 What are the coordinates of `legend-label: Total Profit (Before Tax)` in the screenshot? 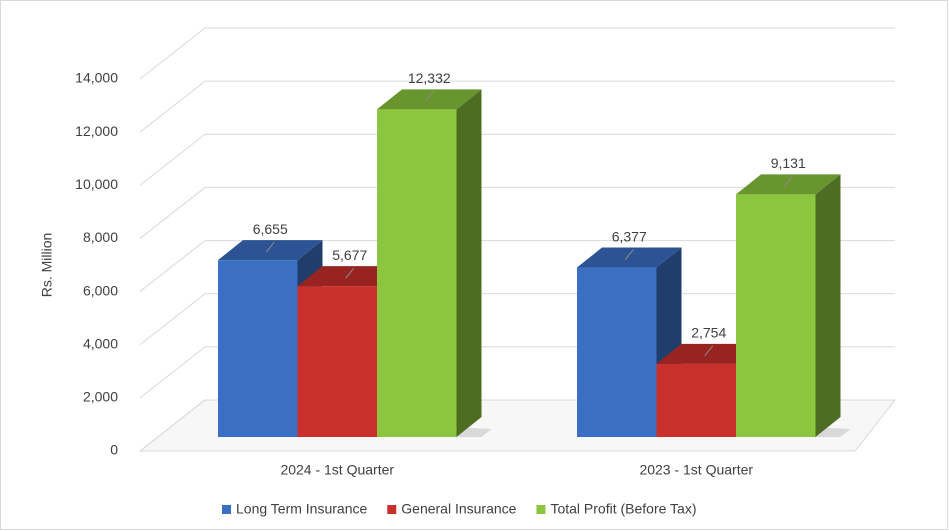 It's located at (623, 509).